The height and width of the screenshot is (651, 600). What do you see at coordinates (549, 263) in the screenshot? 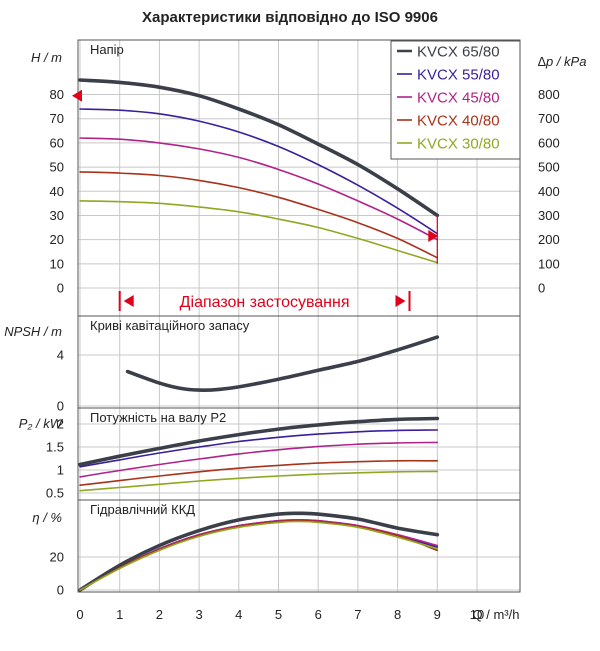
I see `y2-tick-label: 100` at bounding box center [549, 263].